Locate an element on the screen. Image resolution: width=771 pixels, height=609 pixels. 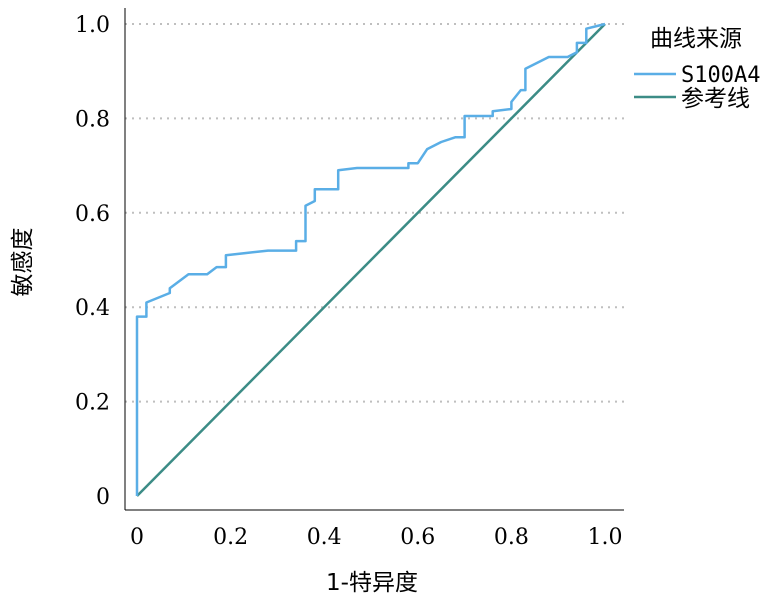
y-tick-labels: 0 0.2 0.4 0.6 0.8 1.0 is located at coordinates (92, 261).